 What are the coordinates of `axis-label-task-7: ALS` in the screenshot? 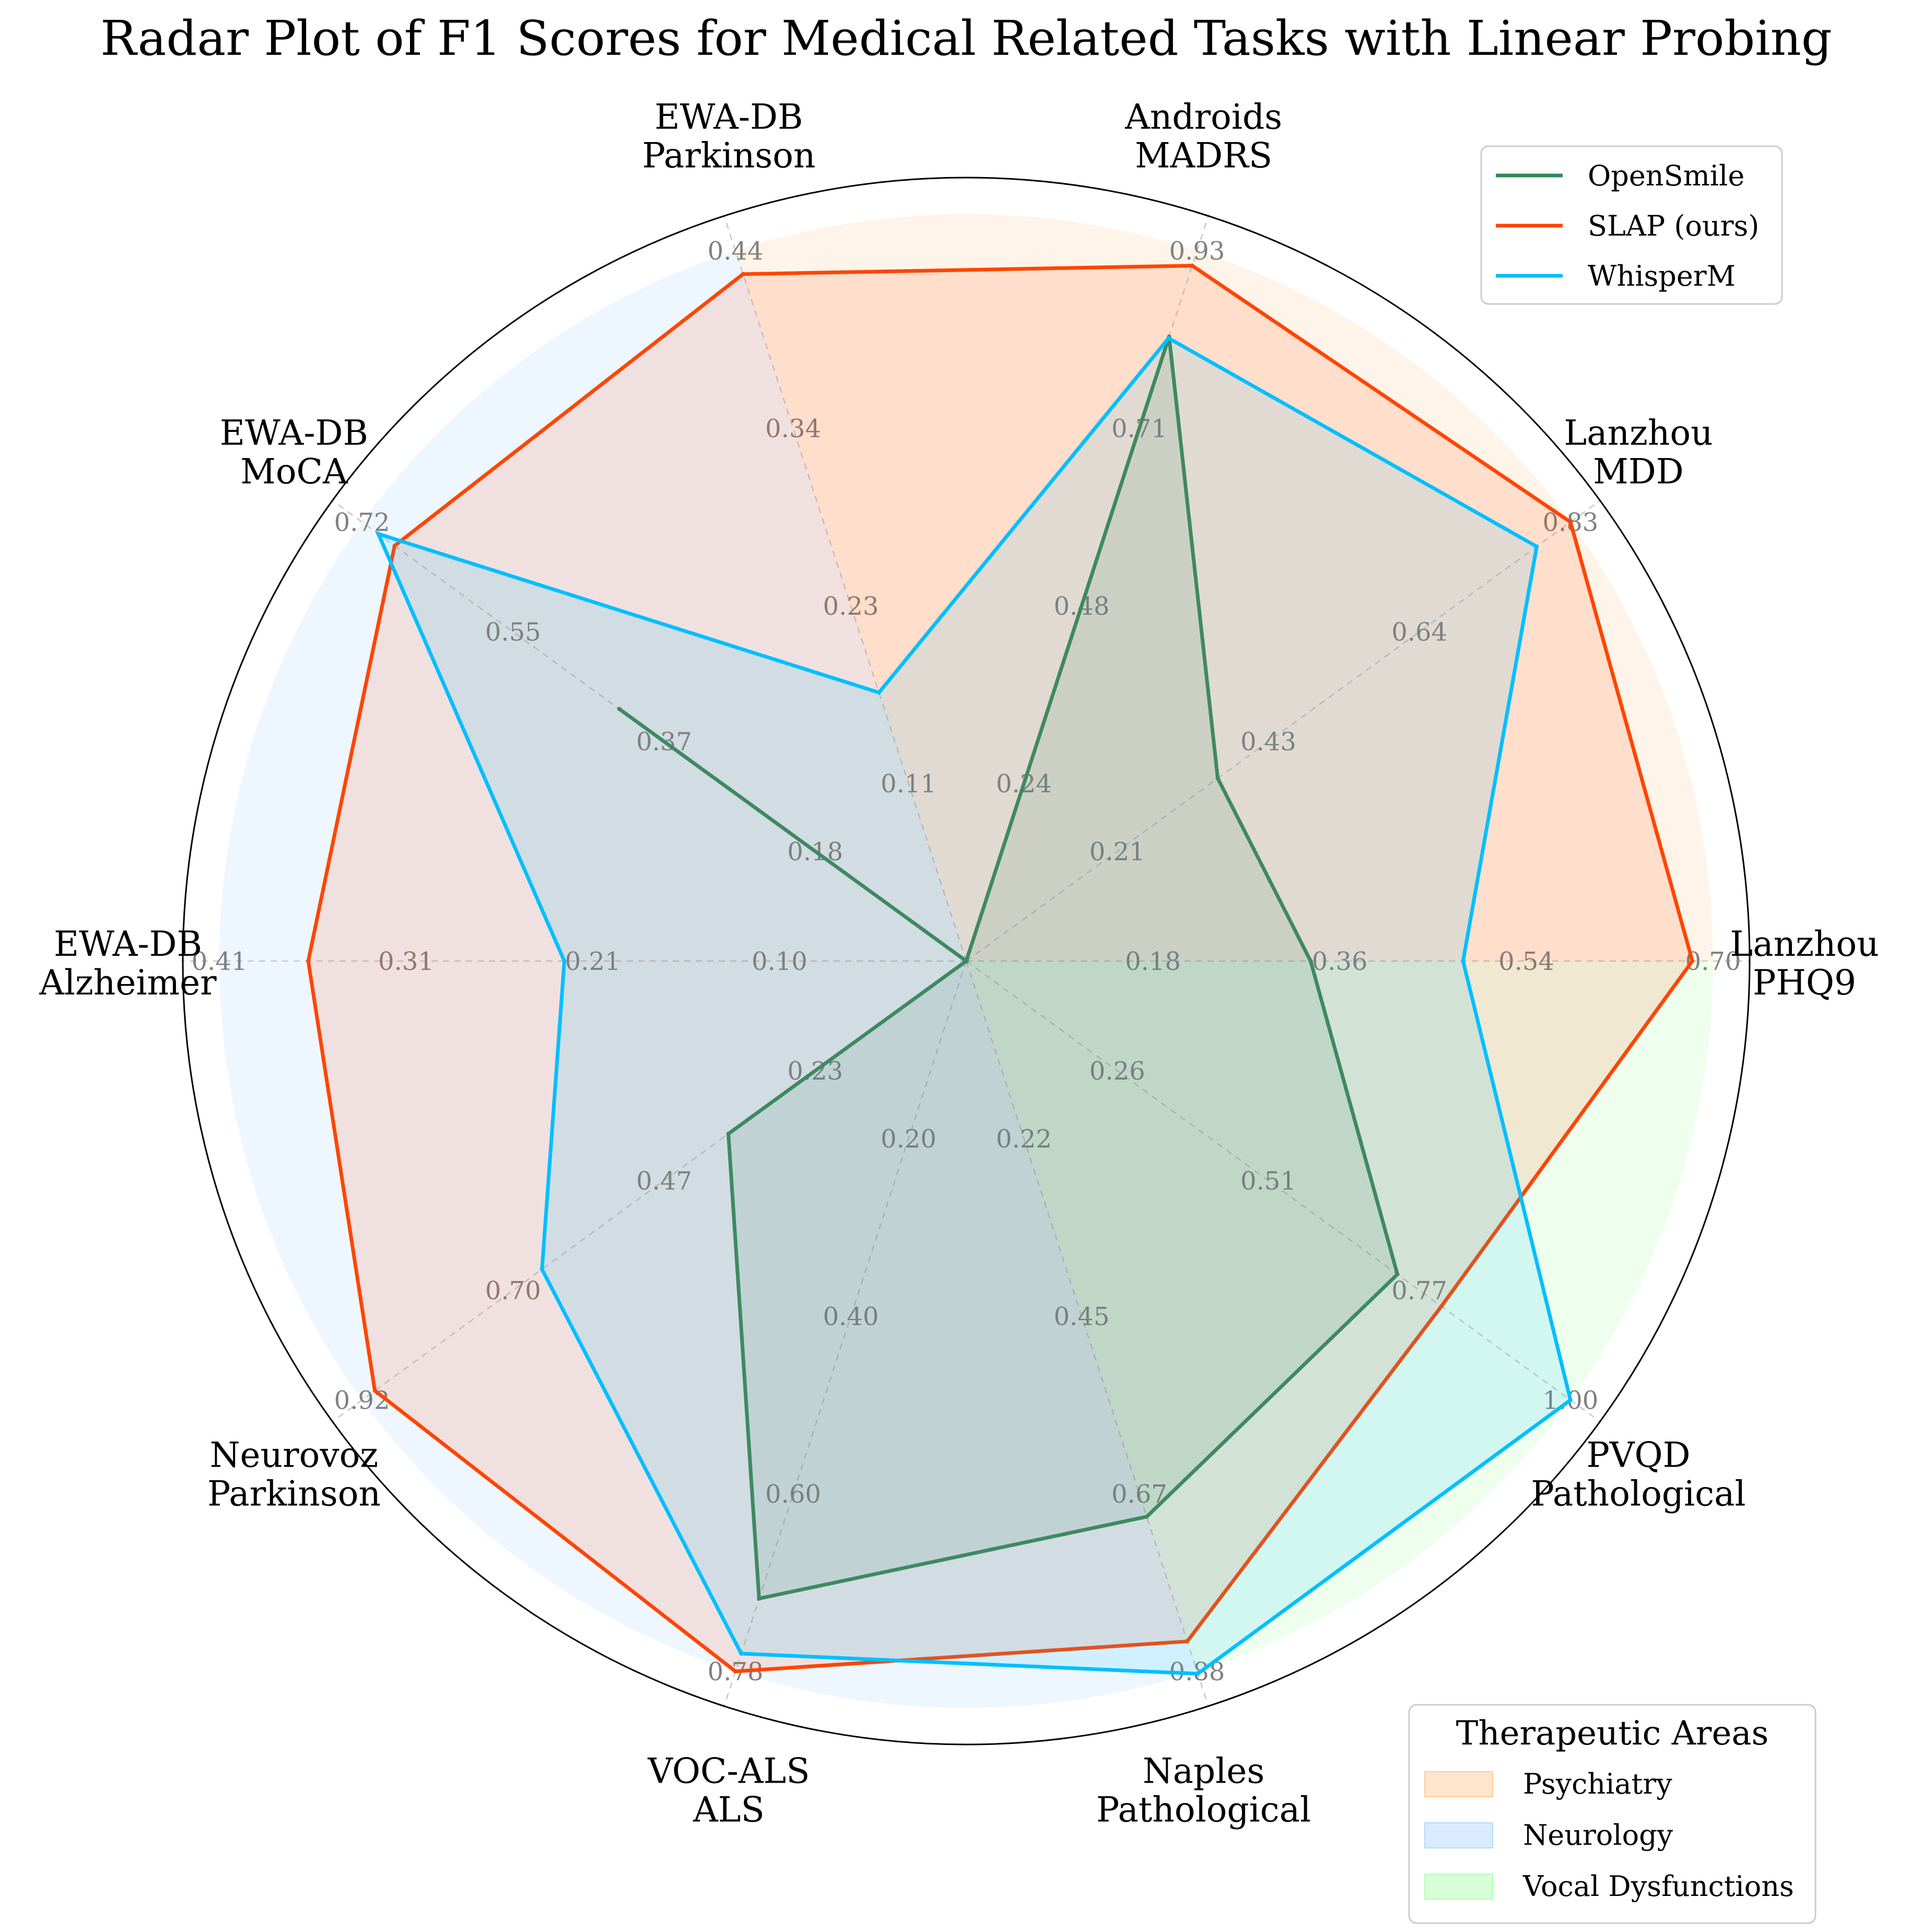 It's located at (729, 1810).